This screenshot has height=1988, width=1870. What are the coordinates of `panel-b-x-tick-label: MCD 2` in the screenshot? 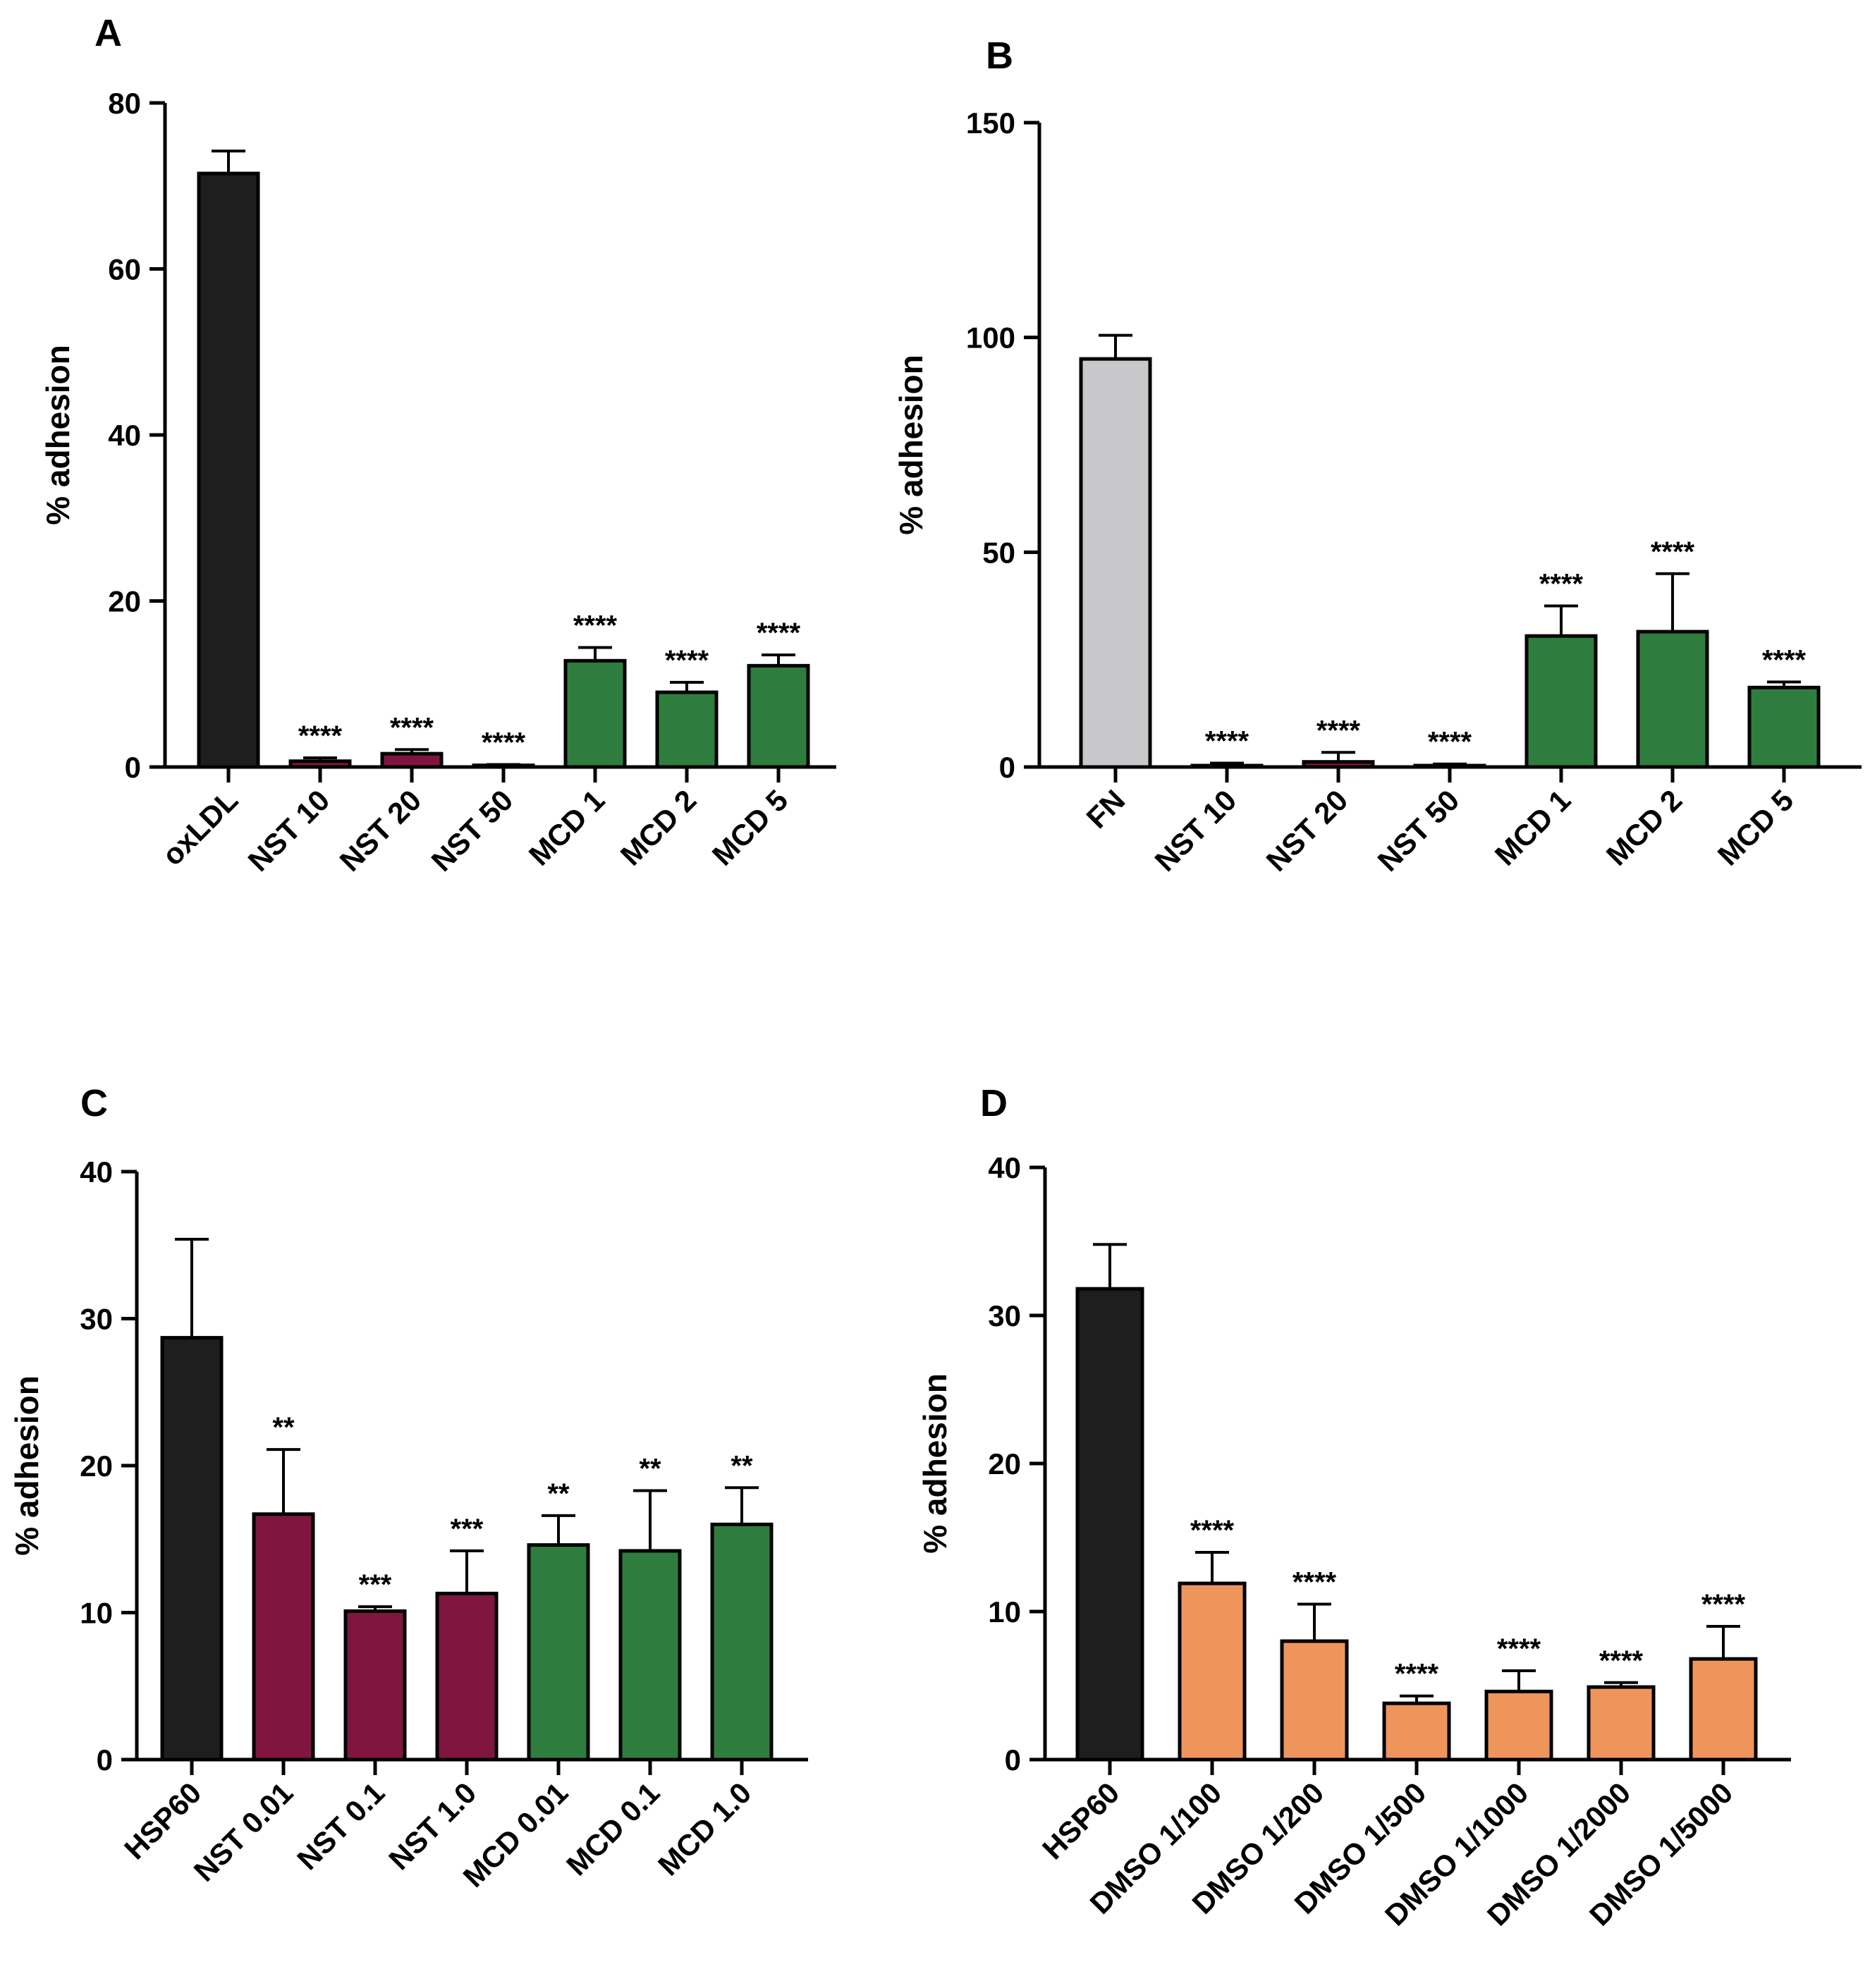 It's located at (1645, 827).